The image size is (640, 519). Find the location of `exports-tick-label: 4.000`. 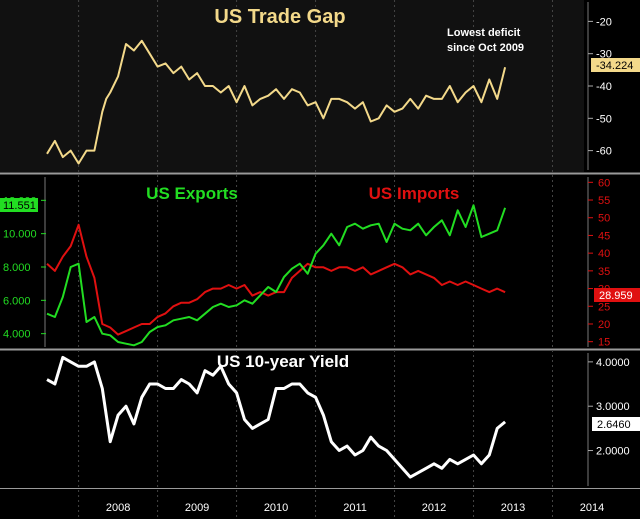

exports-tick-label: 4.000 is located at coordinates (17, 335).